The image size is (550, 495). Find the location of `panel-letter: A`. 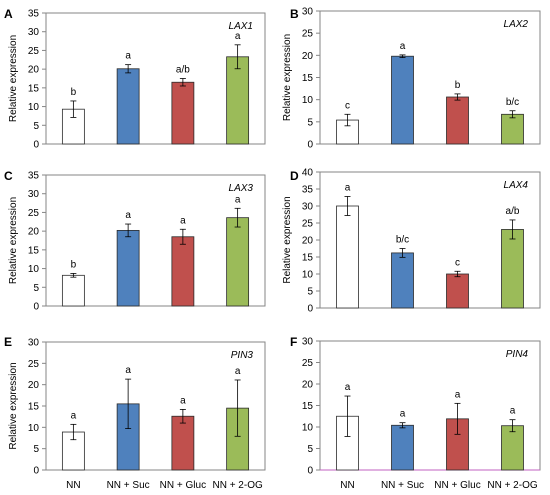

panel-letter: A is located at coordinates (8, 14).